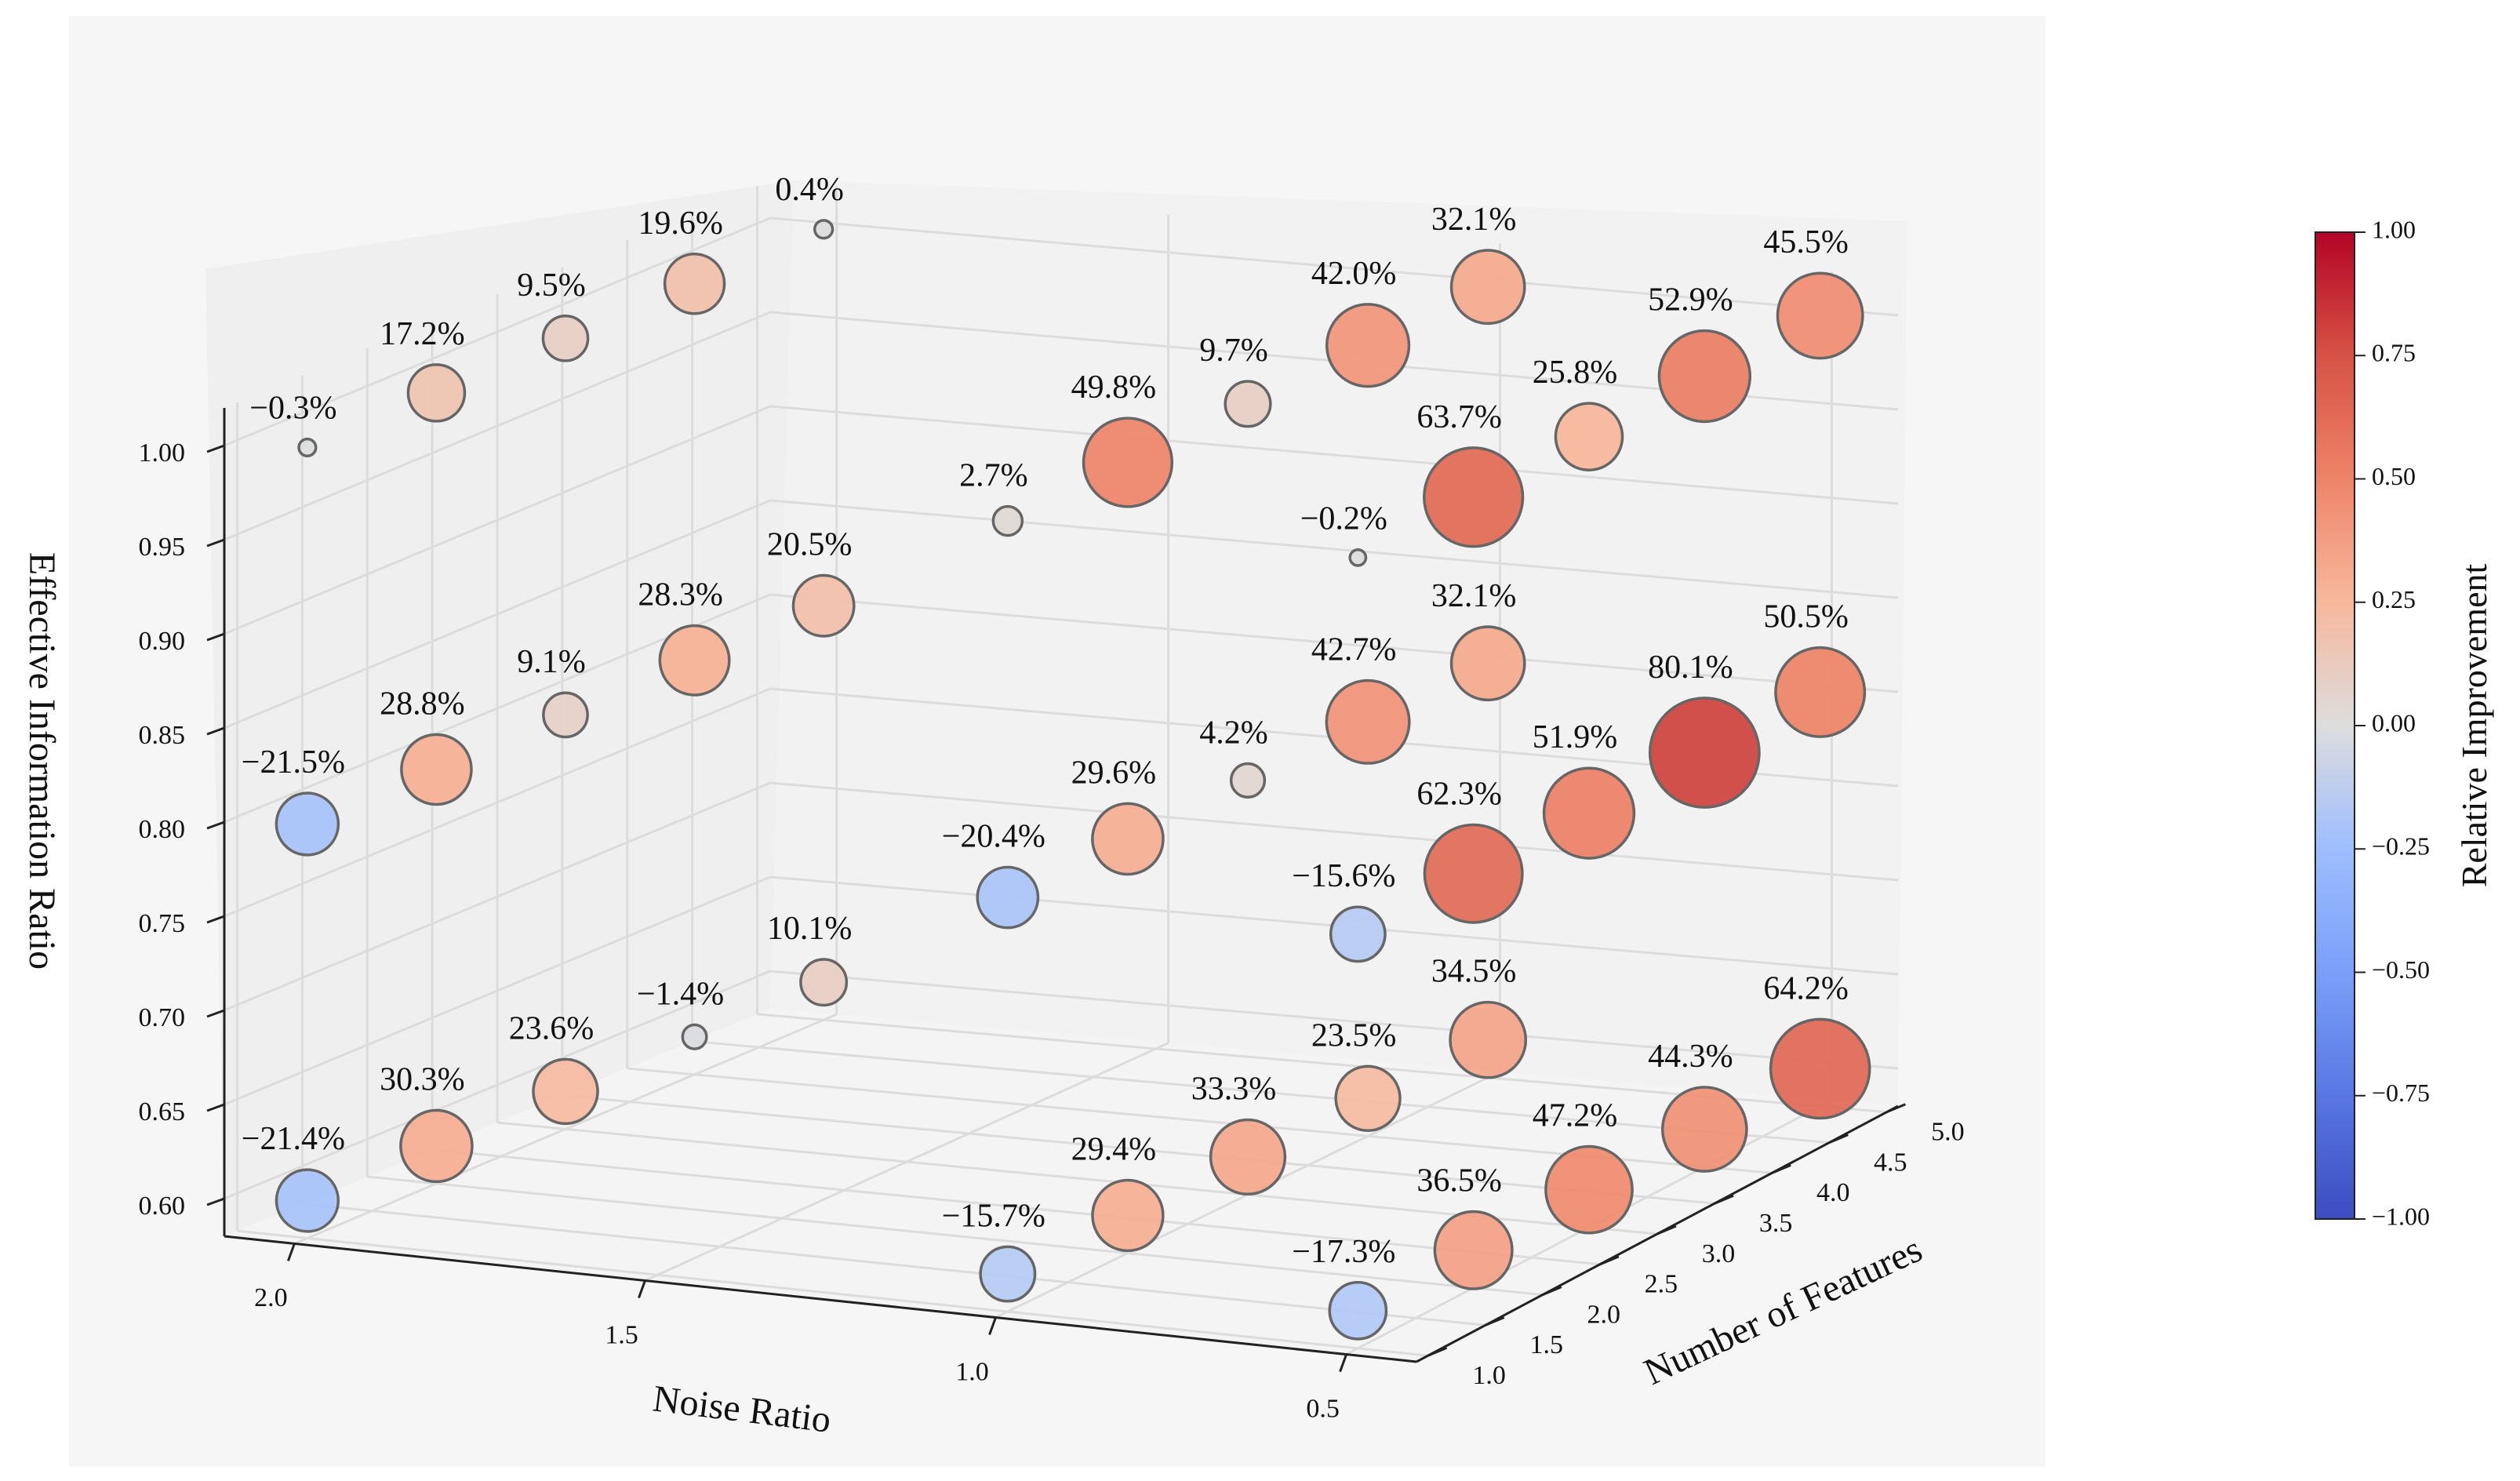 The width and height of the screenshot is (2520, 1481). I want to click on x-tick-label: 0.5, so click(1323, 1408).